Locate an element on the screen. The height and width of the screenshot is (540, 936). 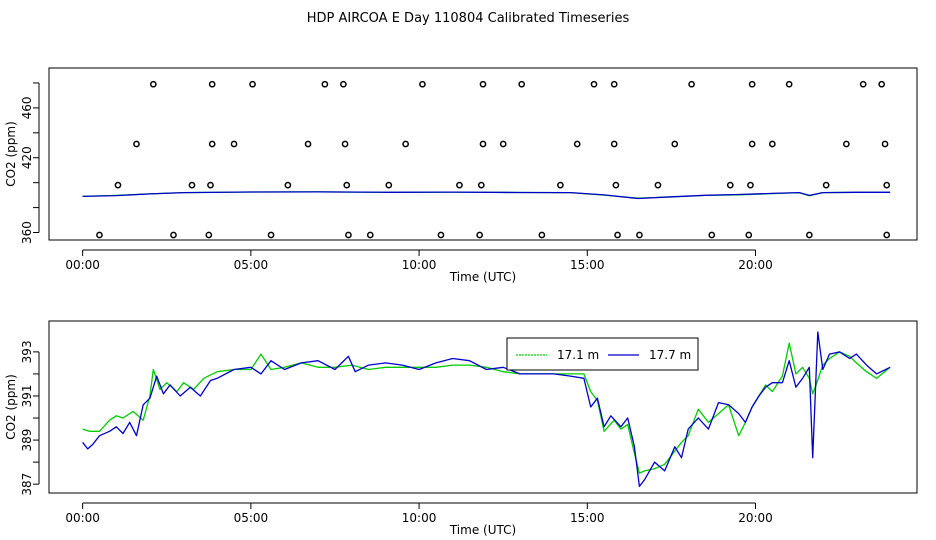
legend-box is located at coordinates (602, 354).